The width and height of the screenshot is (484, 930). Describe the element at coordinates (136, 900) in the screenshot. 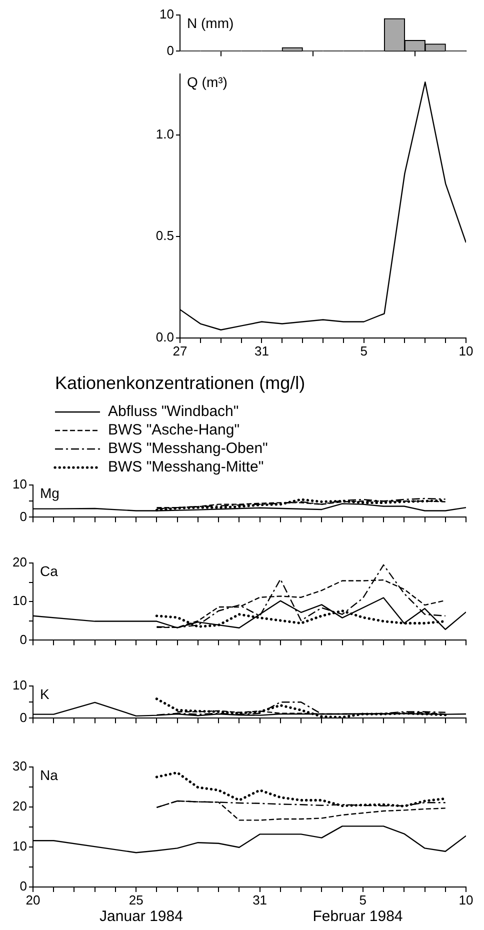

I see `x-tick-label: 25` at that location.